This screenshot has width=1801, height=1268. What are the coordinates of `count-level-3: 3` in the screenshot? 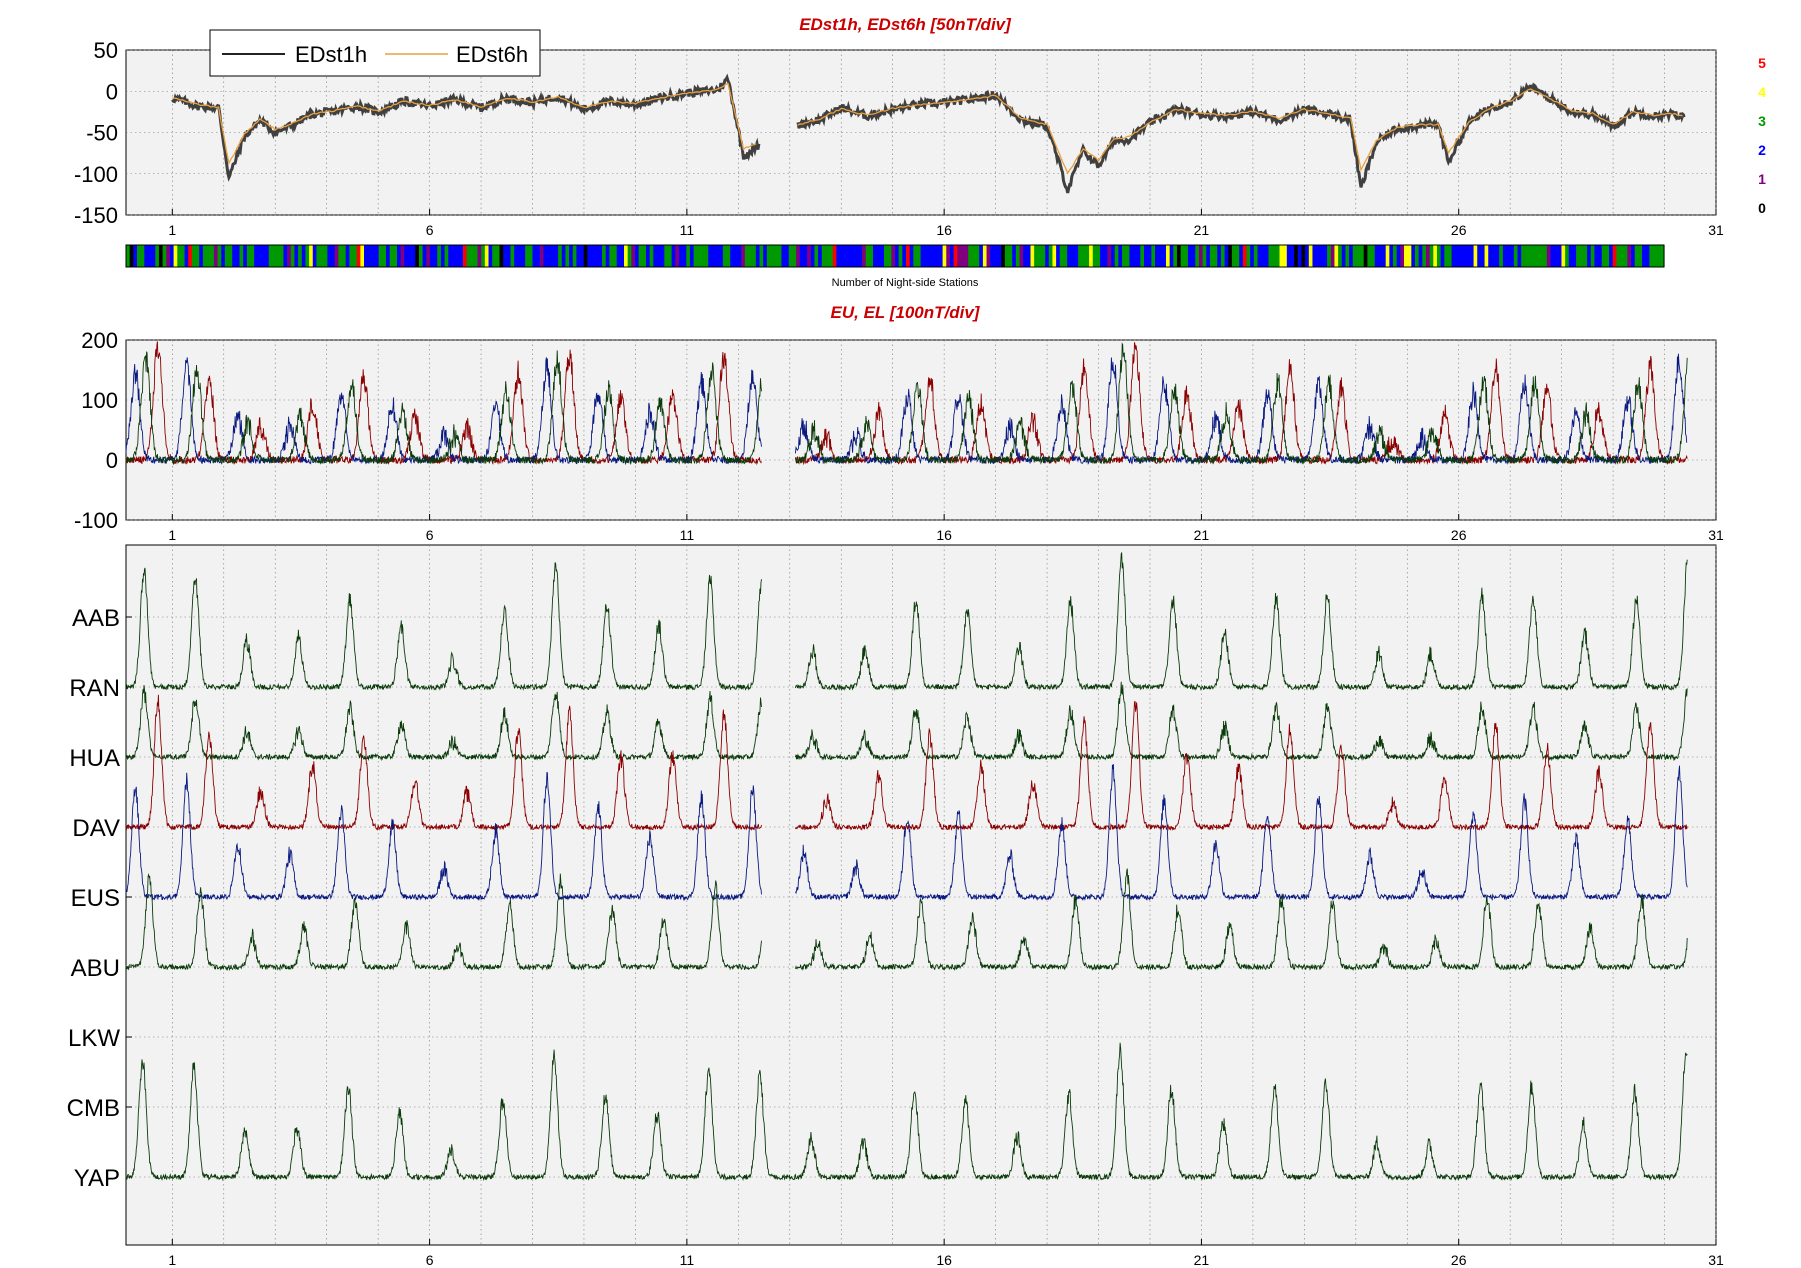 It's located at (1762, 121).